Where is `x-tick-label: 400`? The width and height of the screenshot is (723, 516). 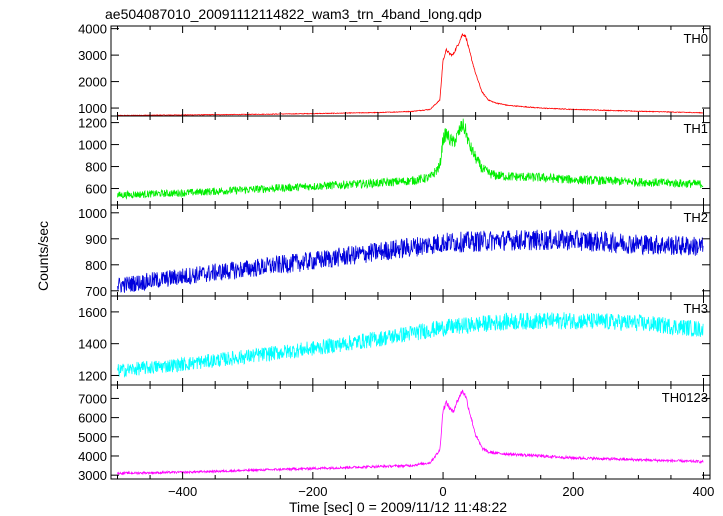
x-tick-label: 400 is located at coordinates (704, 491).